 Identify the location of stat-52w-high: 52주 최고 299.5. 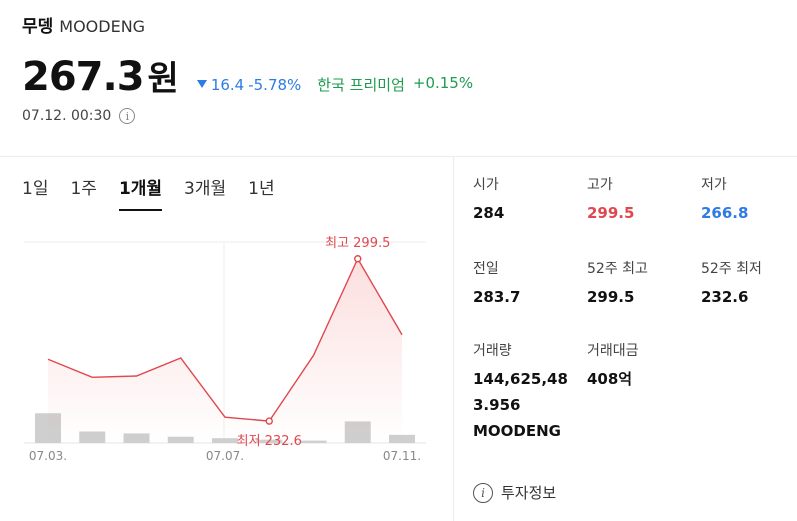
(617, 283).